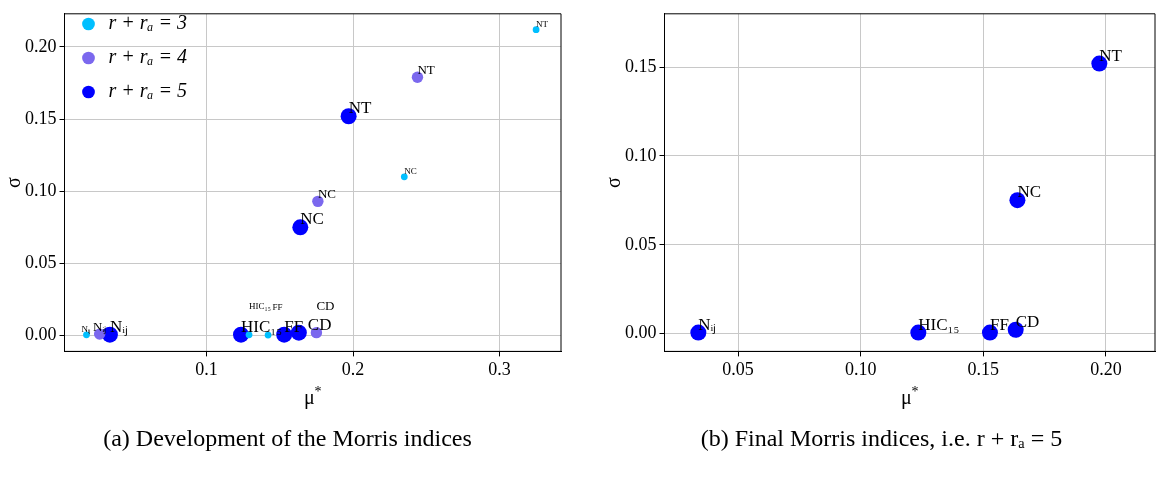 The height and width of the screenshot is (483, 1163). I want to click on x-tick-label: 0.3, so click(499, 368).